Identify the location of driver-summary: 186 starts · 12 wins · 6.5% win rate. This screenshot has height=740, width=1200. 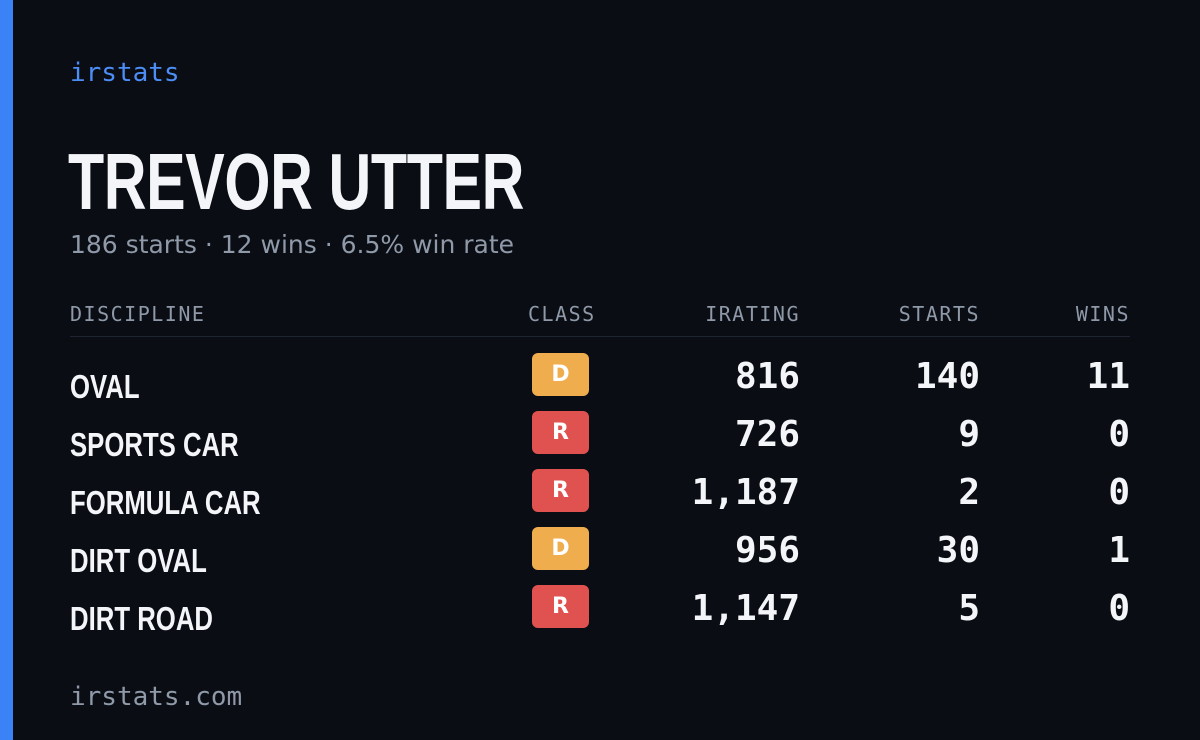
(292, 244).